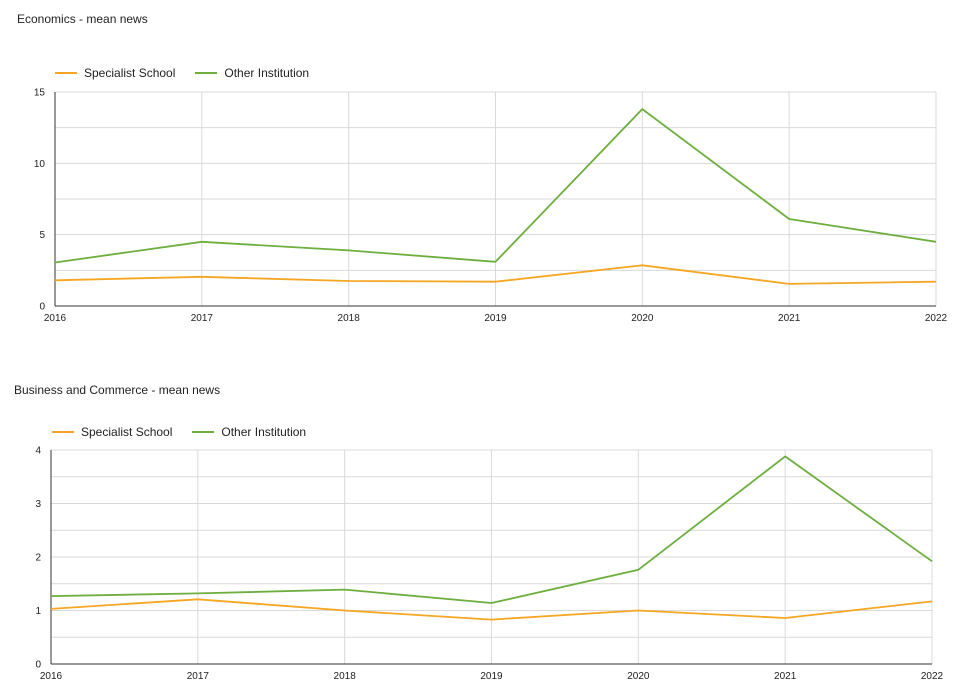 Image resolution: width=961 pixels, height=699 pixels. I want to click on y-tick-label: 3, so click(38, 504).